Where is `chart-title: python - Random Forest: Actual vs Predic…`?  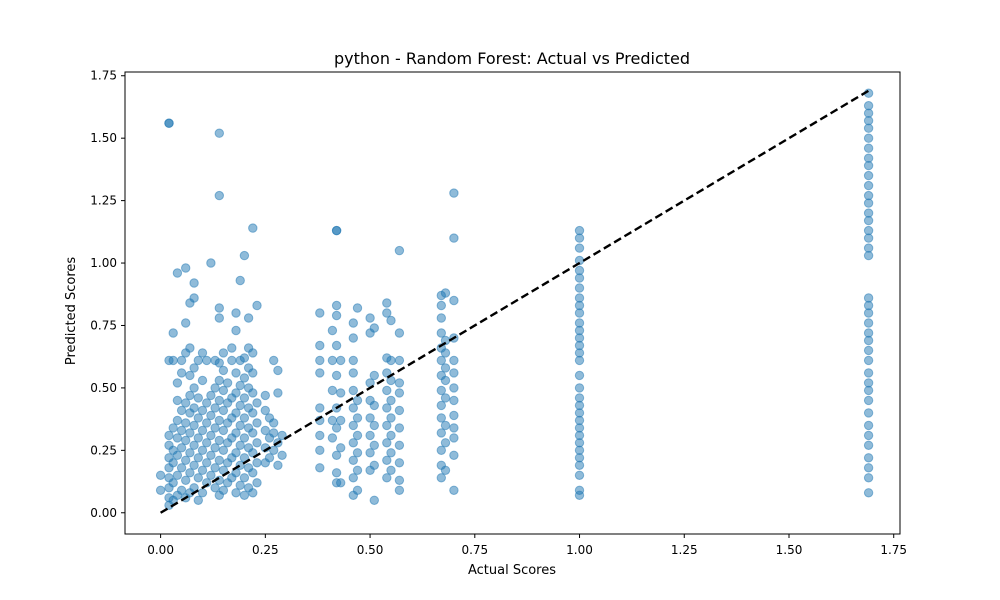
chart-title: python - Random Forest: Actual vs Predic… is located at coordinates (512, 58).